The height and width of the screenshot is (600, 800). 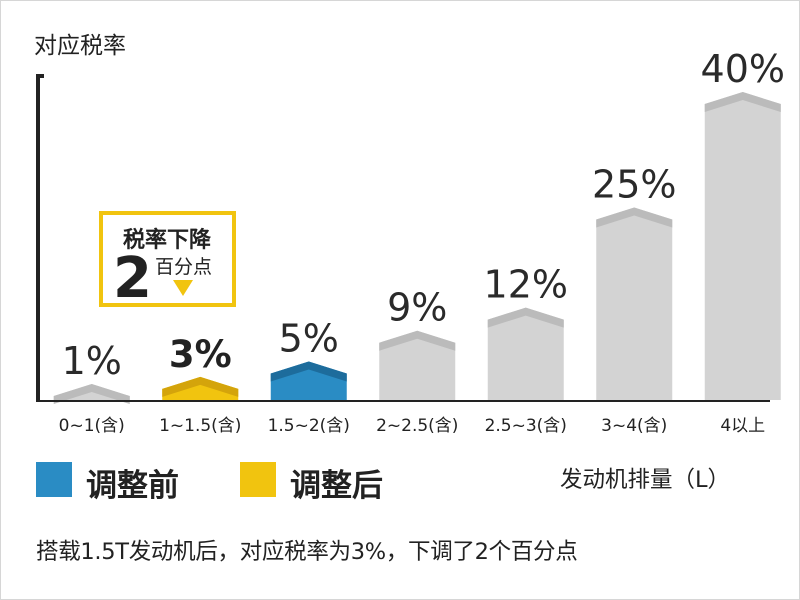 What do you see at coordinates (417, 426) in the screenshot?
I see `x-tick-label-3: 2~2.5(含)` at bounding box center [417, 426].